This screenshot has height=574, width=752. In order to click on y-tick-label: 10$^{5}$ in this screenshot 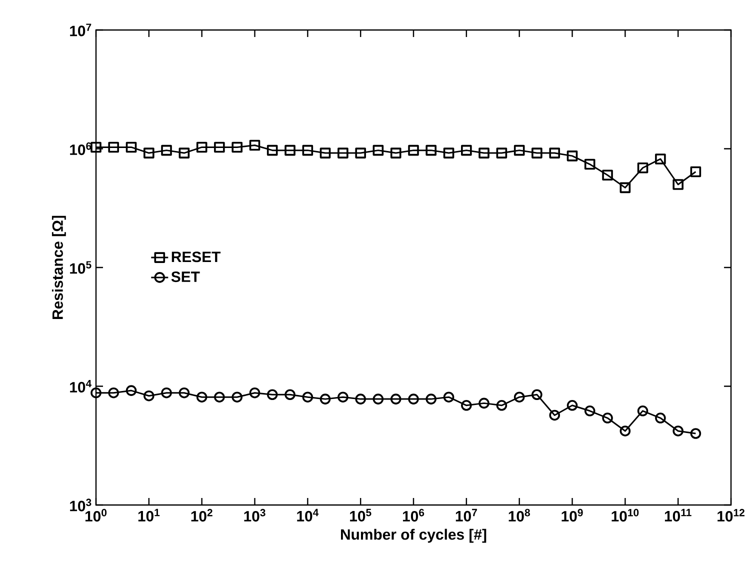, I will do `click(81, 267)`.